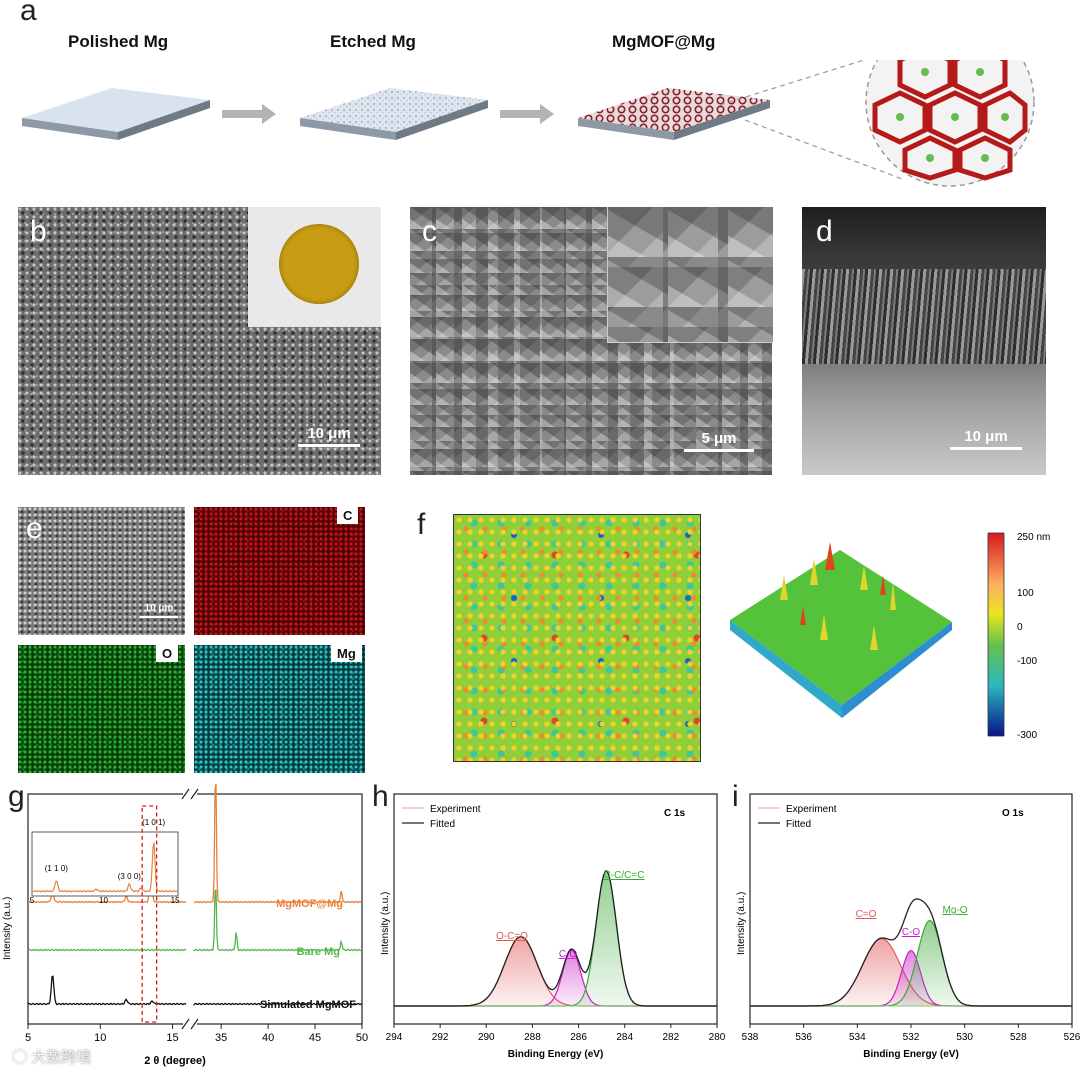  I want to click on afm-3d-surface, so click(841, 630).